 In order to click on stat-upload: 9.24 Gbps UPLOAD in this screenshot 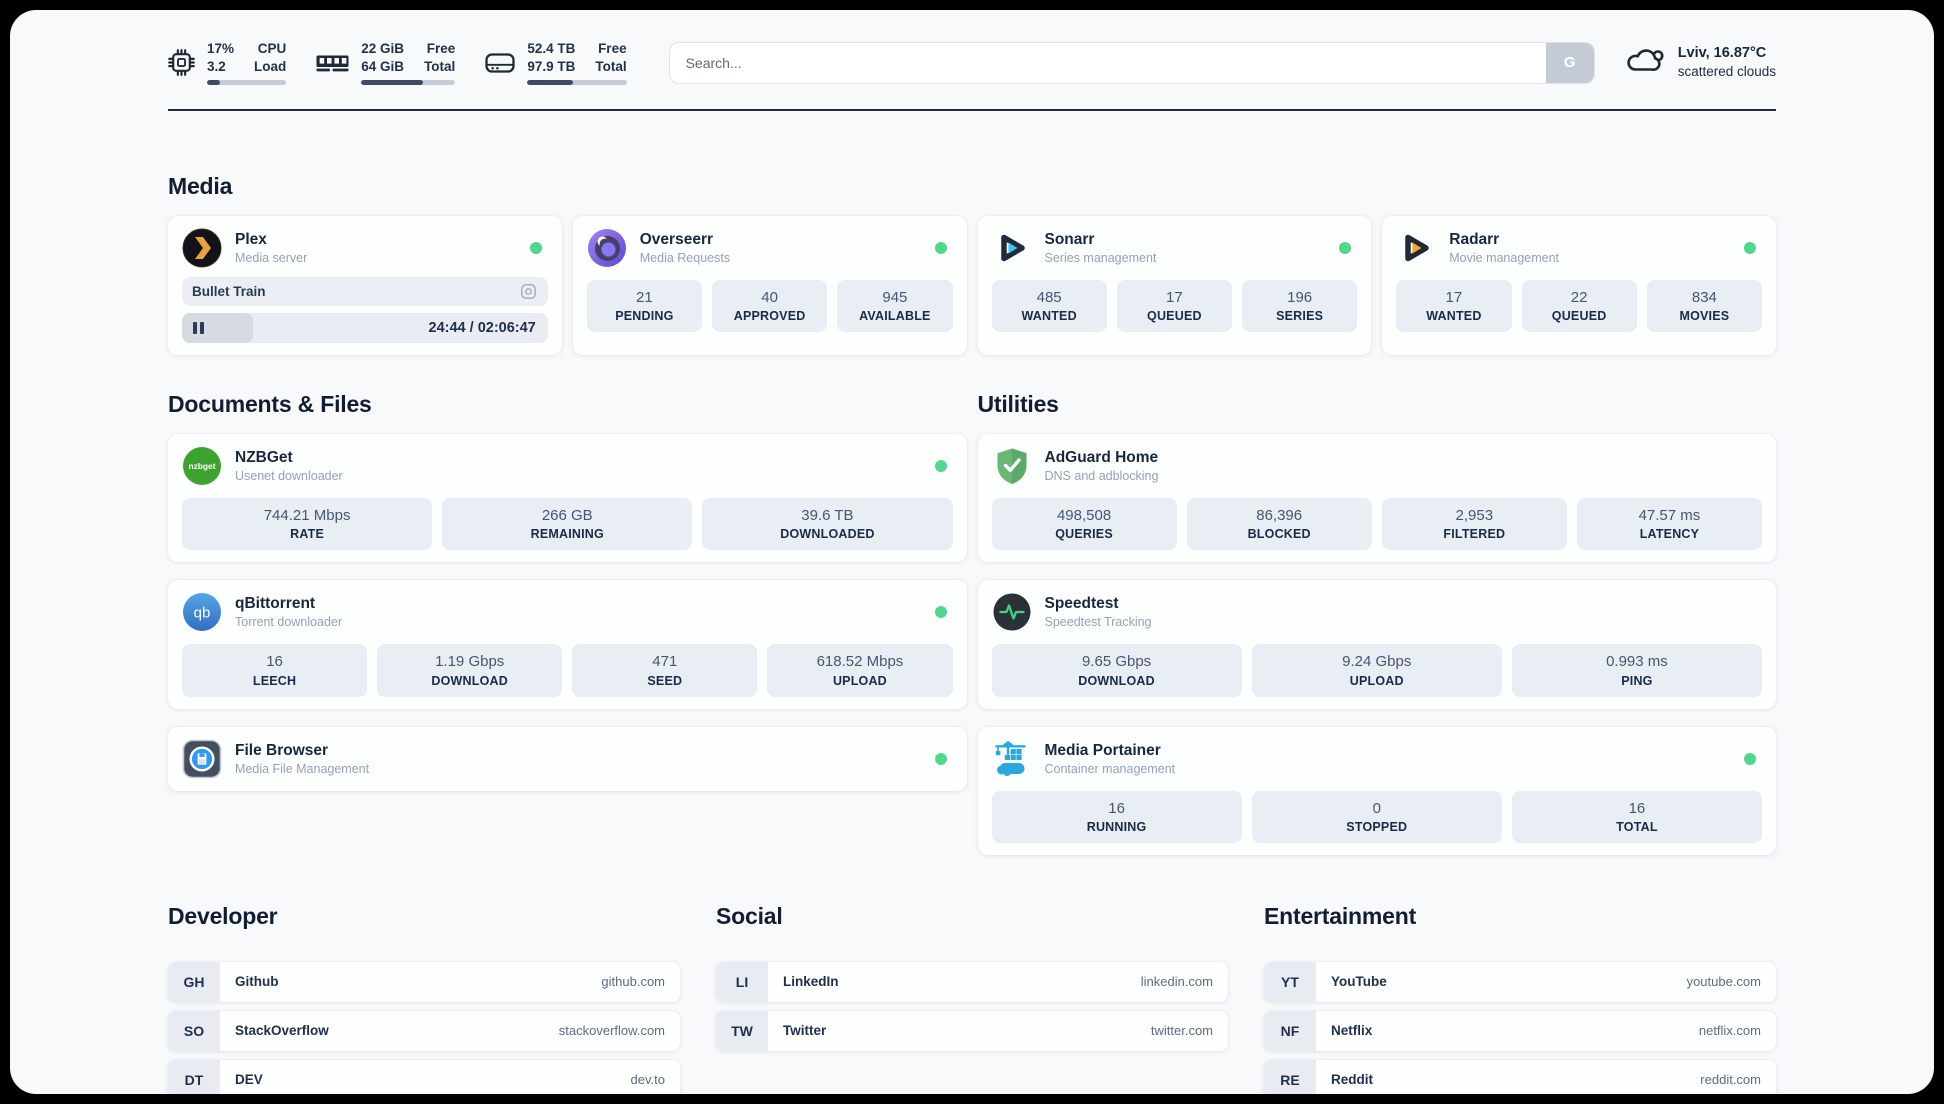, I will do `click(1376, 670)`.